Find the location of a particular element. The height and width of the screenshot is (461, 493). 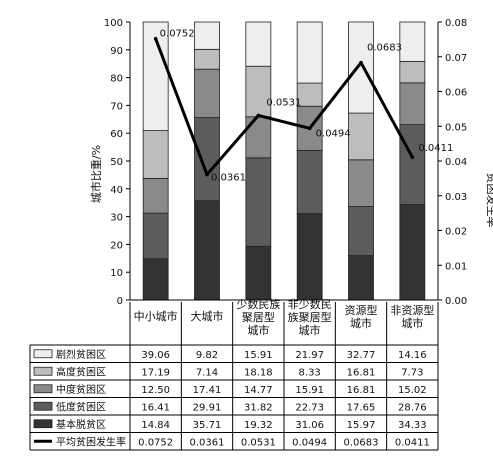

y-tick-label-11: 100 is located at coordinates (113, 23).